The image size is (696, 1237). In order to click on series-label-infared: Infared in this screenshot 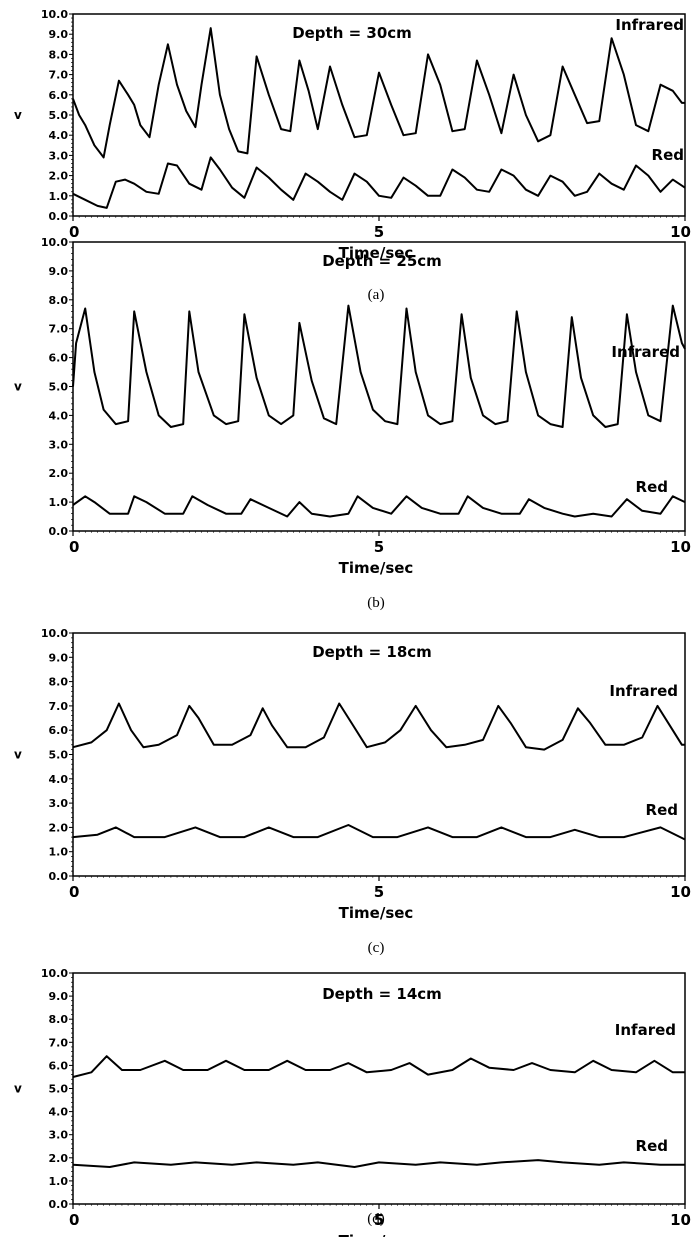, I will do `click(645, 1030)`.